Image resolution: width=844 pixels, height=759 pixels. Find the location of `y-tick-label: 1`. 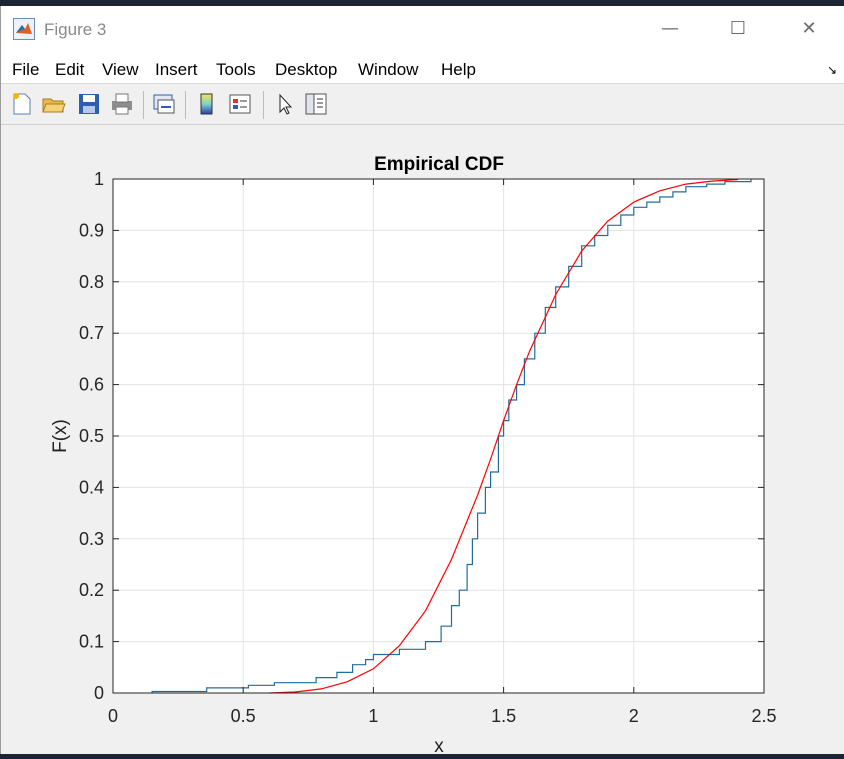

y-tick-label: 1 is located at coordinates (99, 179).